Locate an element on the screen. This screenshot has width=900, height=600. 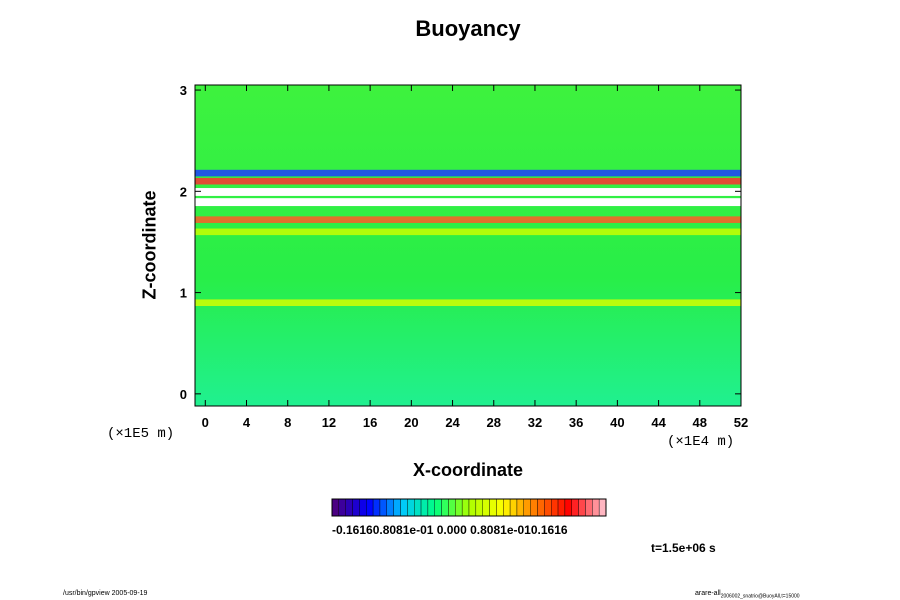
y-tick-label: 1 is located at coordinates (183, 293).